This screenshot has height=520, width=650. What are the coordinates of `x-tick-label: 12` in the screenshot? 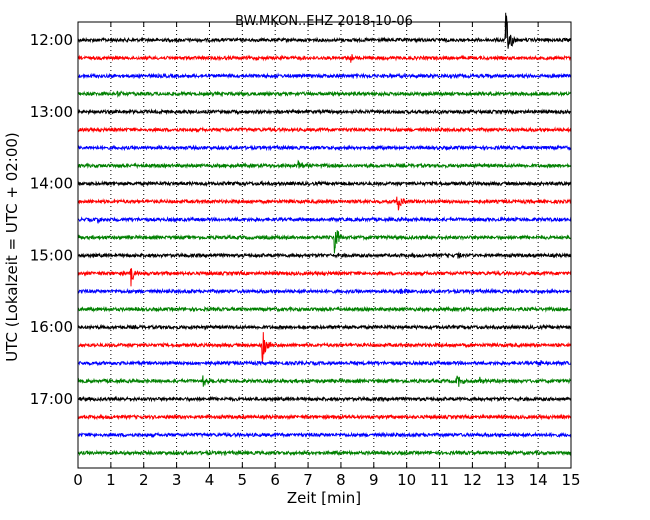 It's located at (472, 480).